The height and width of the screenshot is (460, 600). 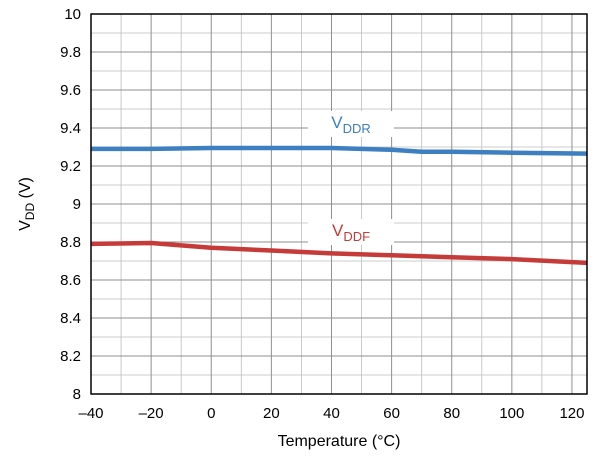 I want to click on series-label-ddf: VDDF, so click(x=351, y=232).